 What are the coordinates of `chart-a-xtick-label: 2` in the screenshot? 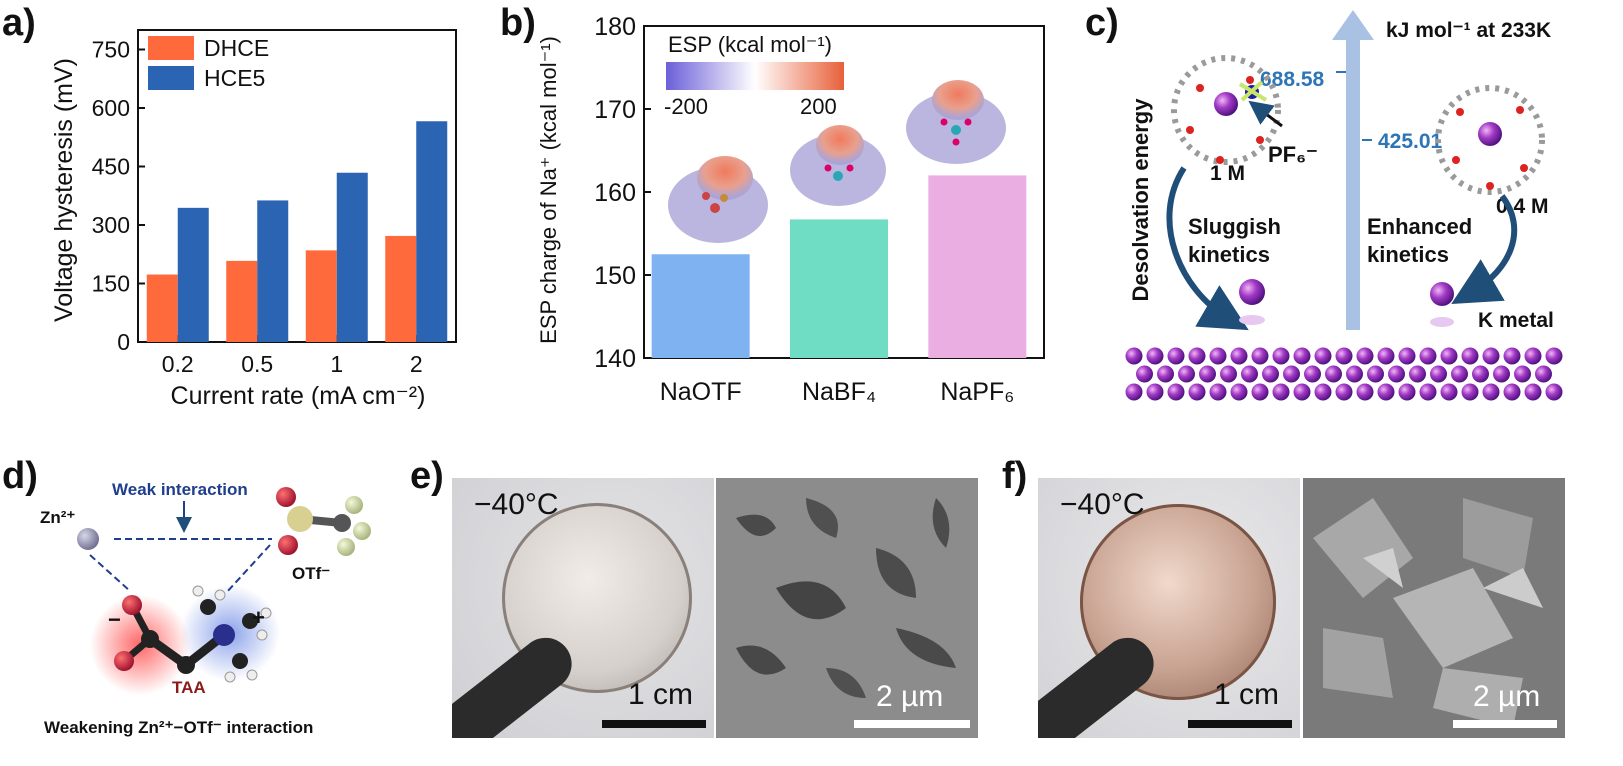 It's located at (416, 364).